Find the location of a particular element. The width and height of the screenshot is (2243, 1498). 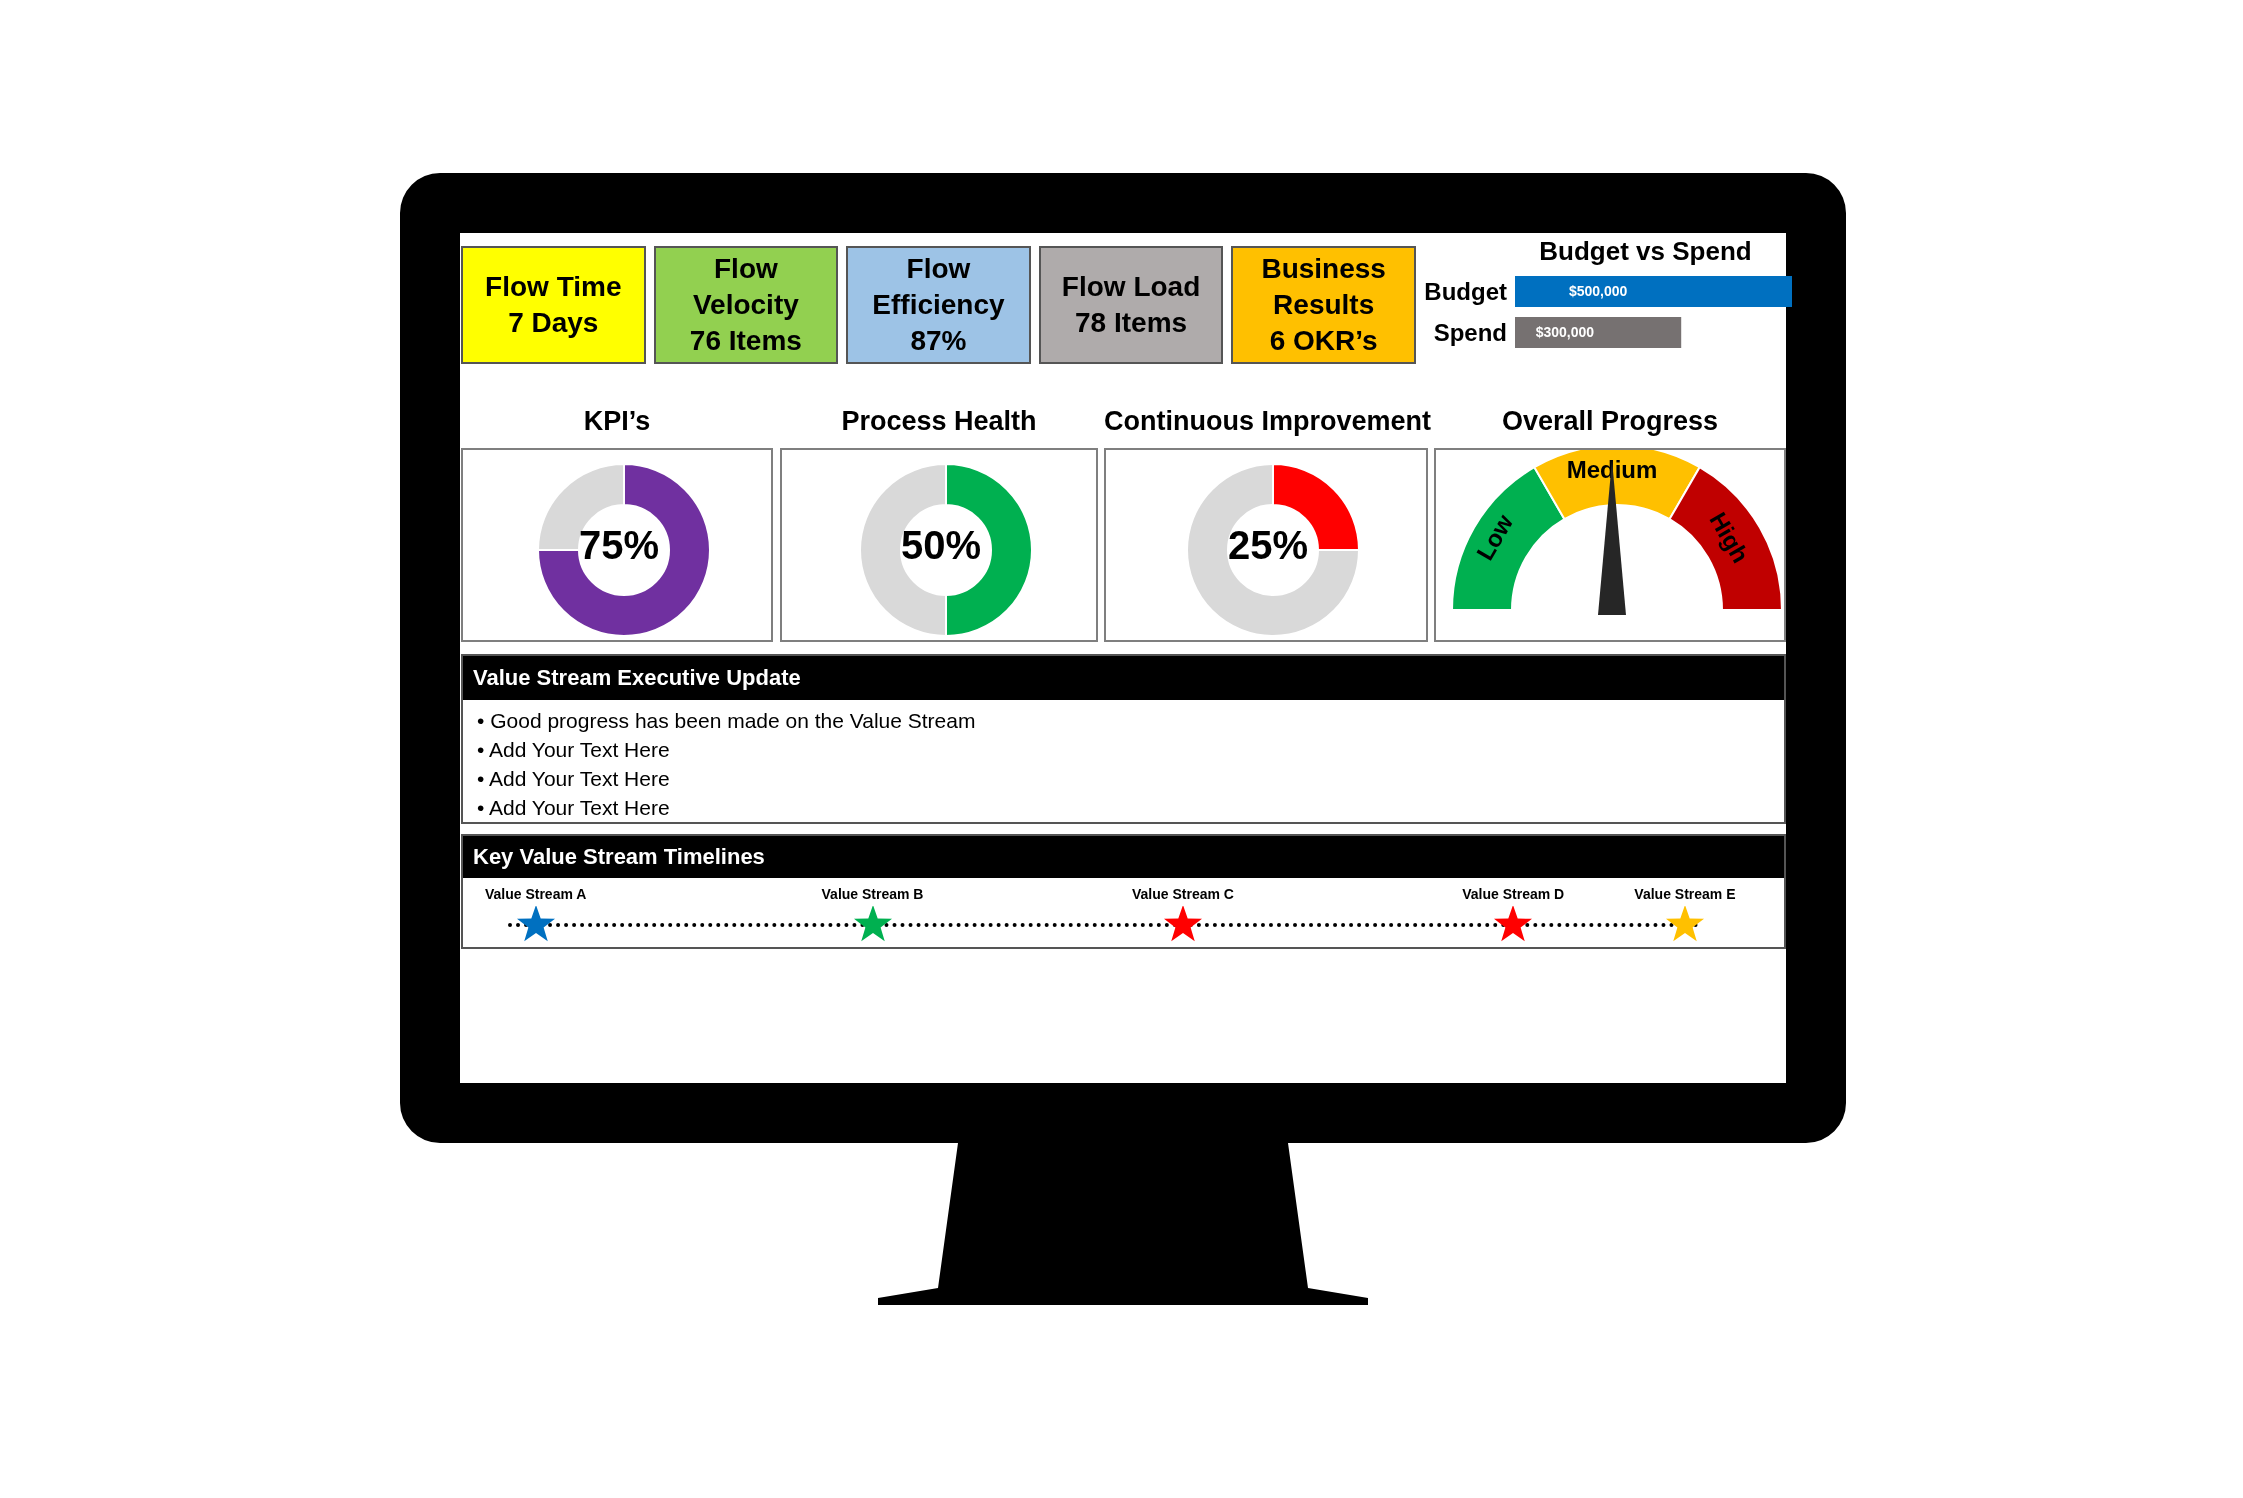

text: Value Stream C is located at coordinates (1182, 894).